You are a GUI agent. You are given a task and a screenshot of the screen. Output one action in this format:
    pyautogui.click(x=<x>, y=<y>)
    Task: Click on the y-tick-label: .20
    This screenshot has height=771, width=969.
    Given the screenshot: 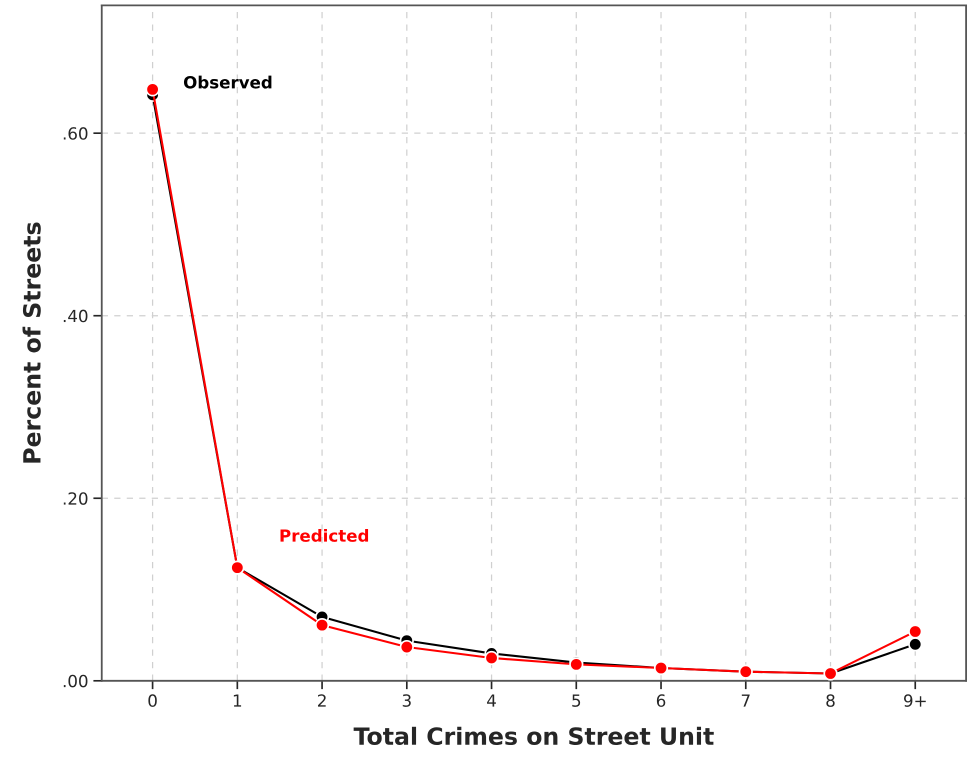 What is the action you would take?
    pyautogui.click(x=76, y=498)
    